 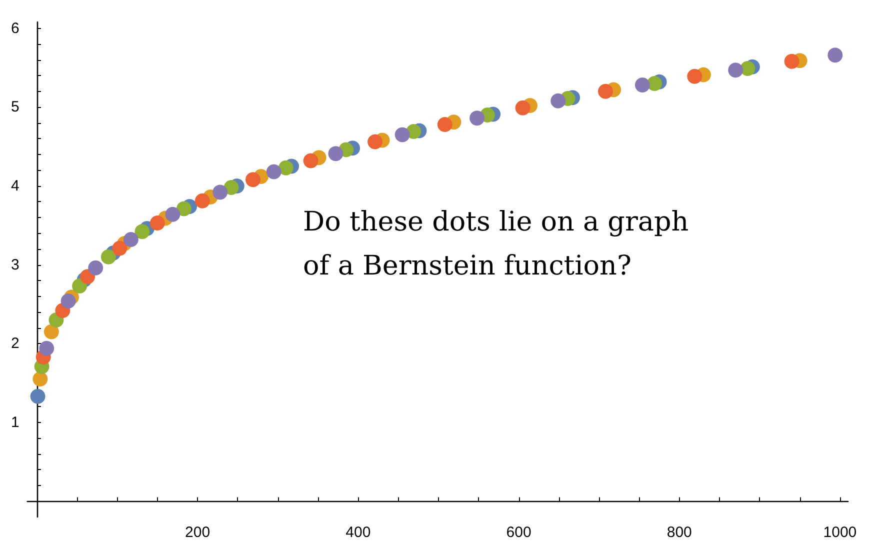 What do you see at coordinates (840, 532) in the screenshot?
I see `x-tick-label: 1000` at bounding box center [840, 532].